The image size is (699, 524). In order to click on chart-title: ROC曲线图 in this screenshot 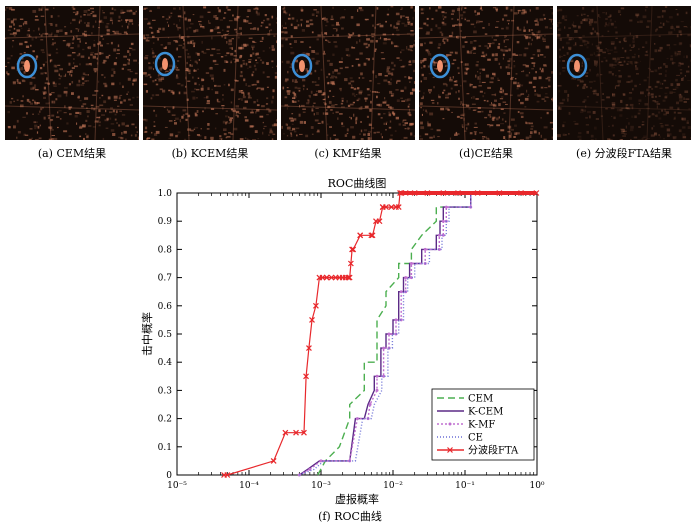, I will do `click(357, 183)`.